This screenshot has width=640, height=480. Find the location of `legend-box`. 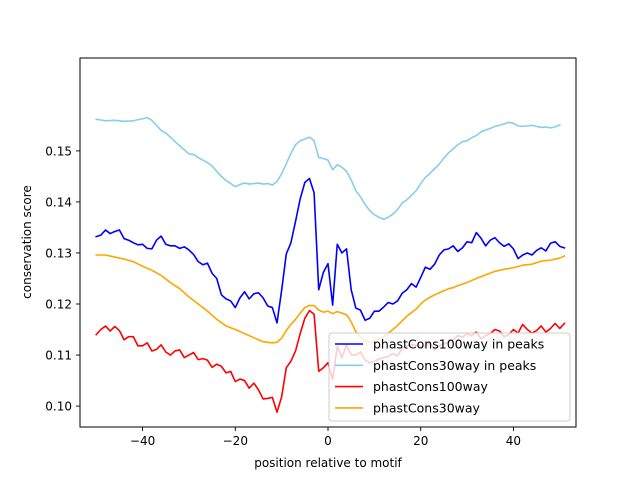

legend-box is located at coordinates (449, 377).